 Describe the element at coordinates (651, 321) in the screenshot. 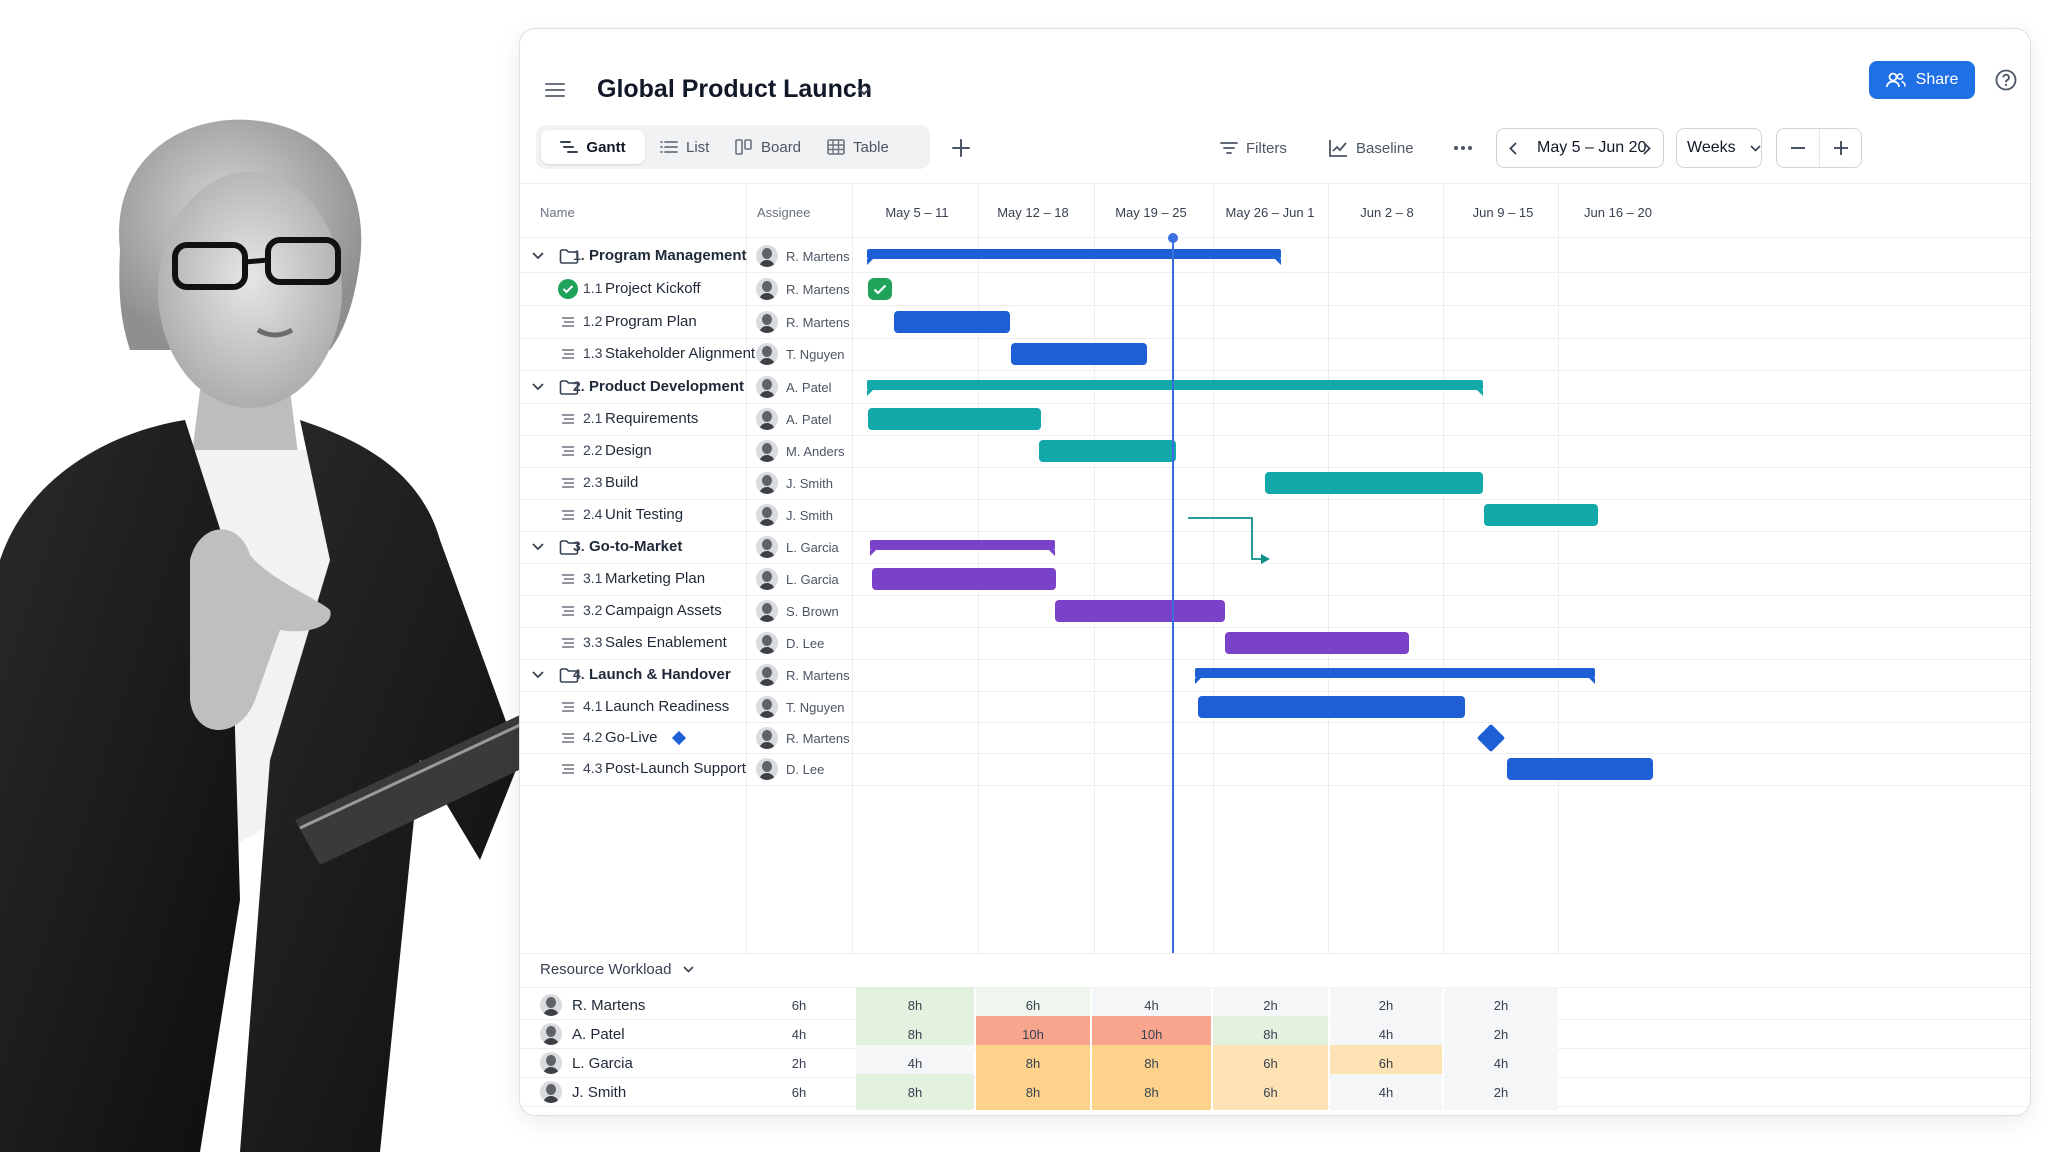

I see `task-name: Program Plan` at that location.